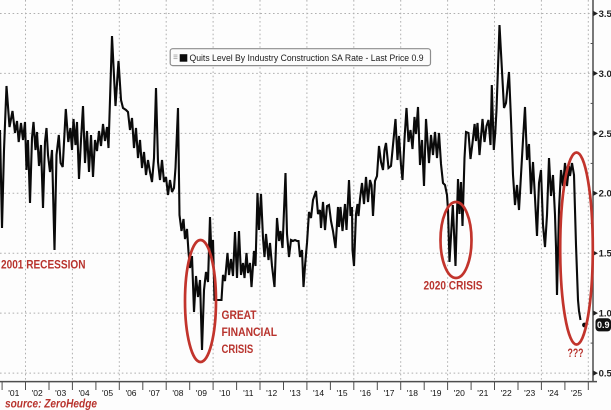 The image size is (611, 410). Describe the element at coordinates (130, 393) in the screenshot. I see `svg-text: '06` at that location.